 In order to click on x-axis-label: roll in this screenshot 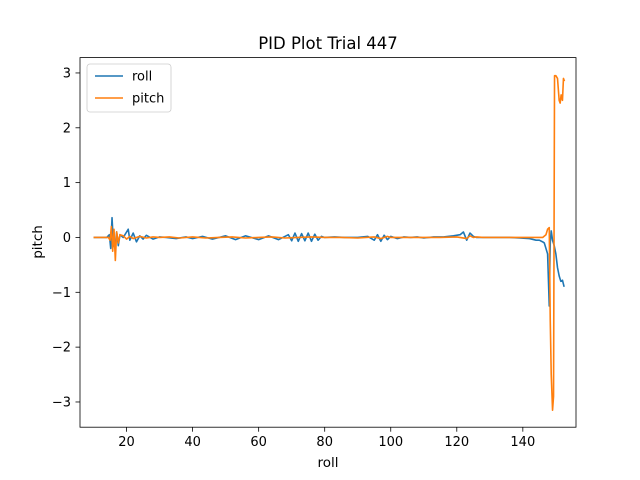, I will do `click(327, 463)`.